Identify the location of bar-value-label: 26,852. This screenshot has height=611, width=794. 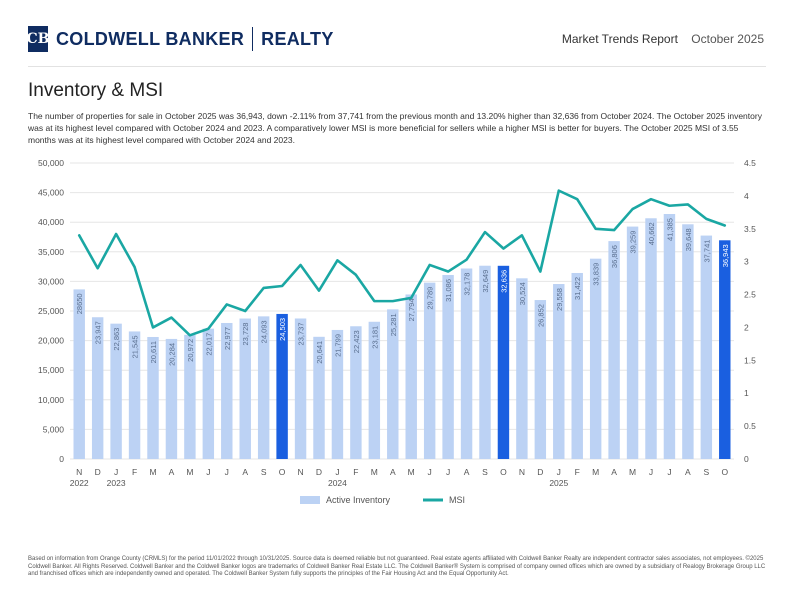
(540, 315).